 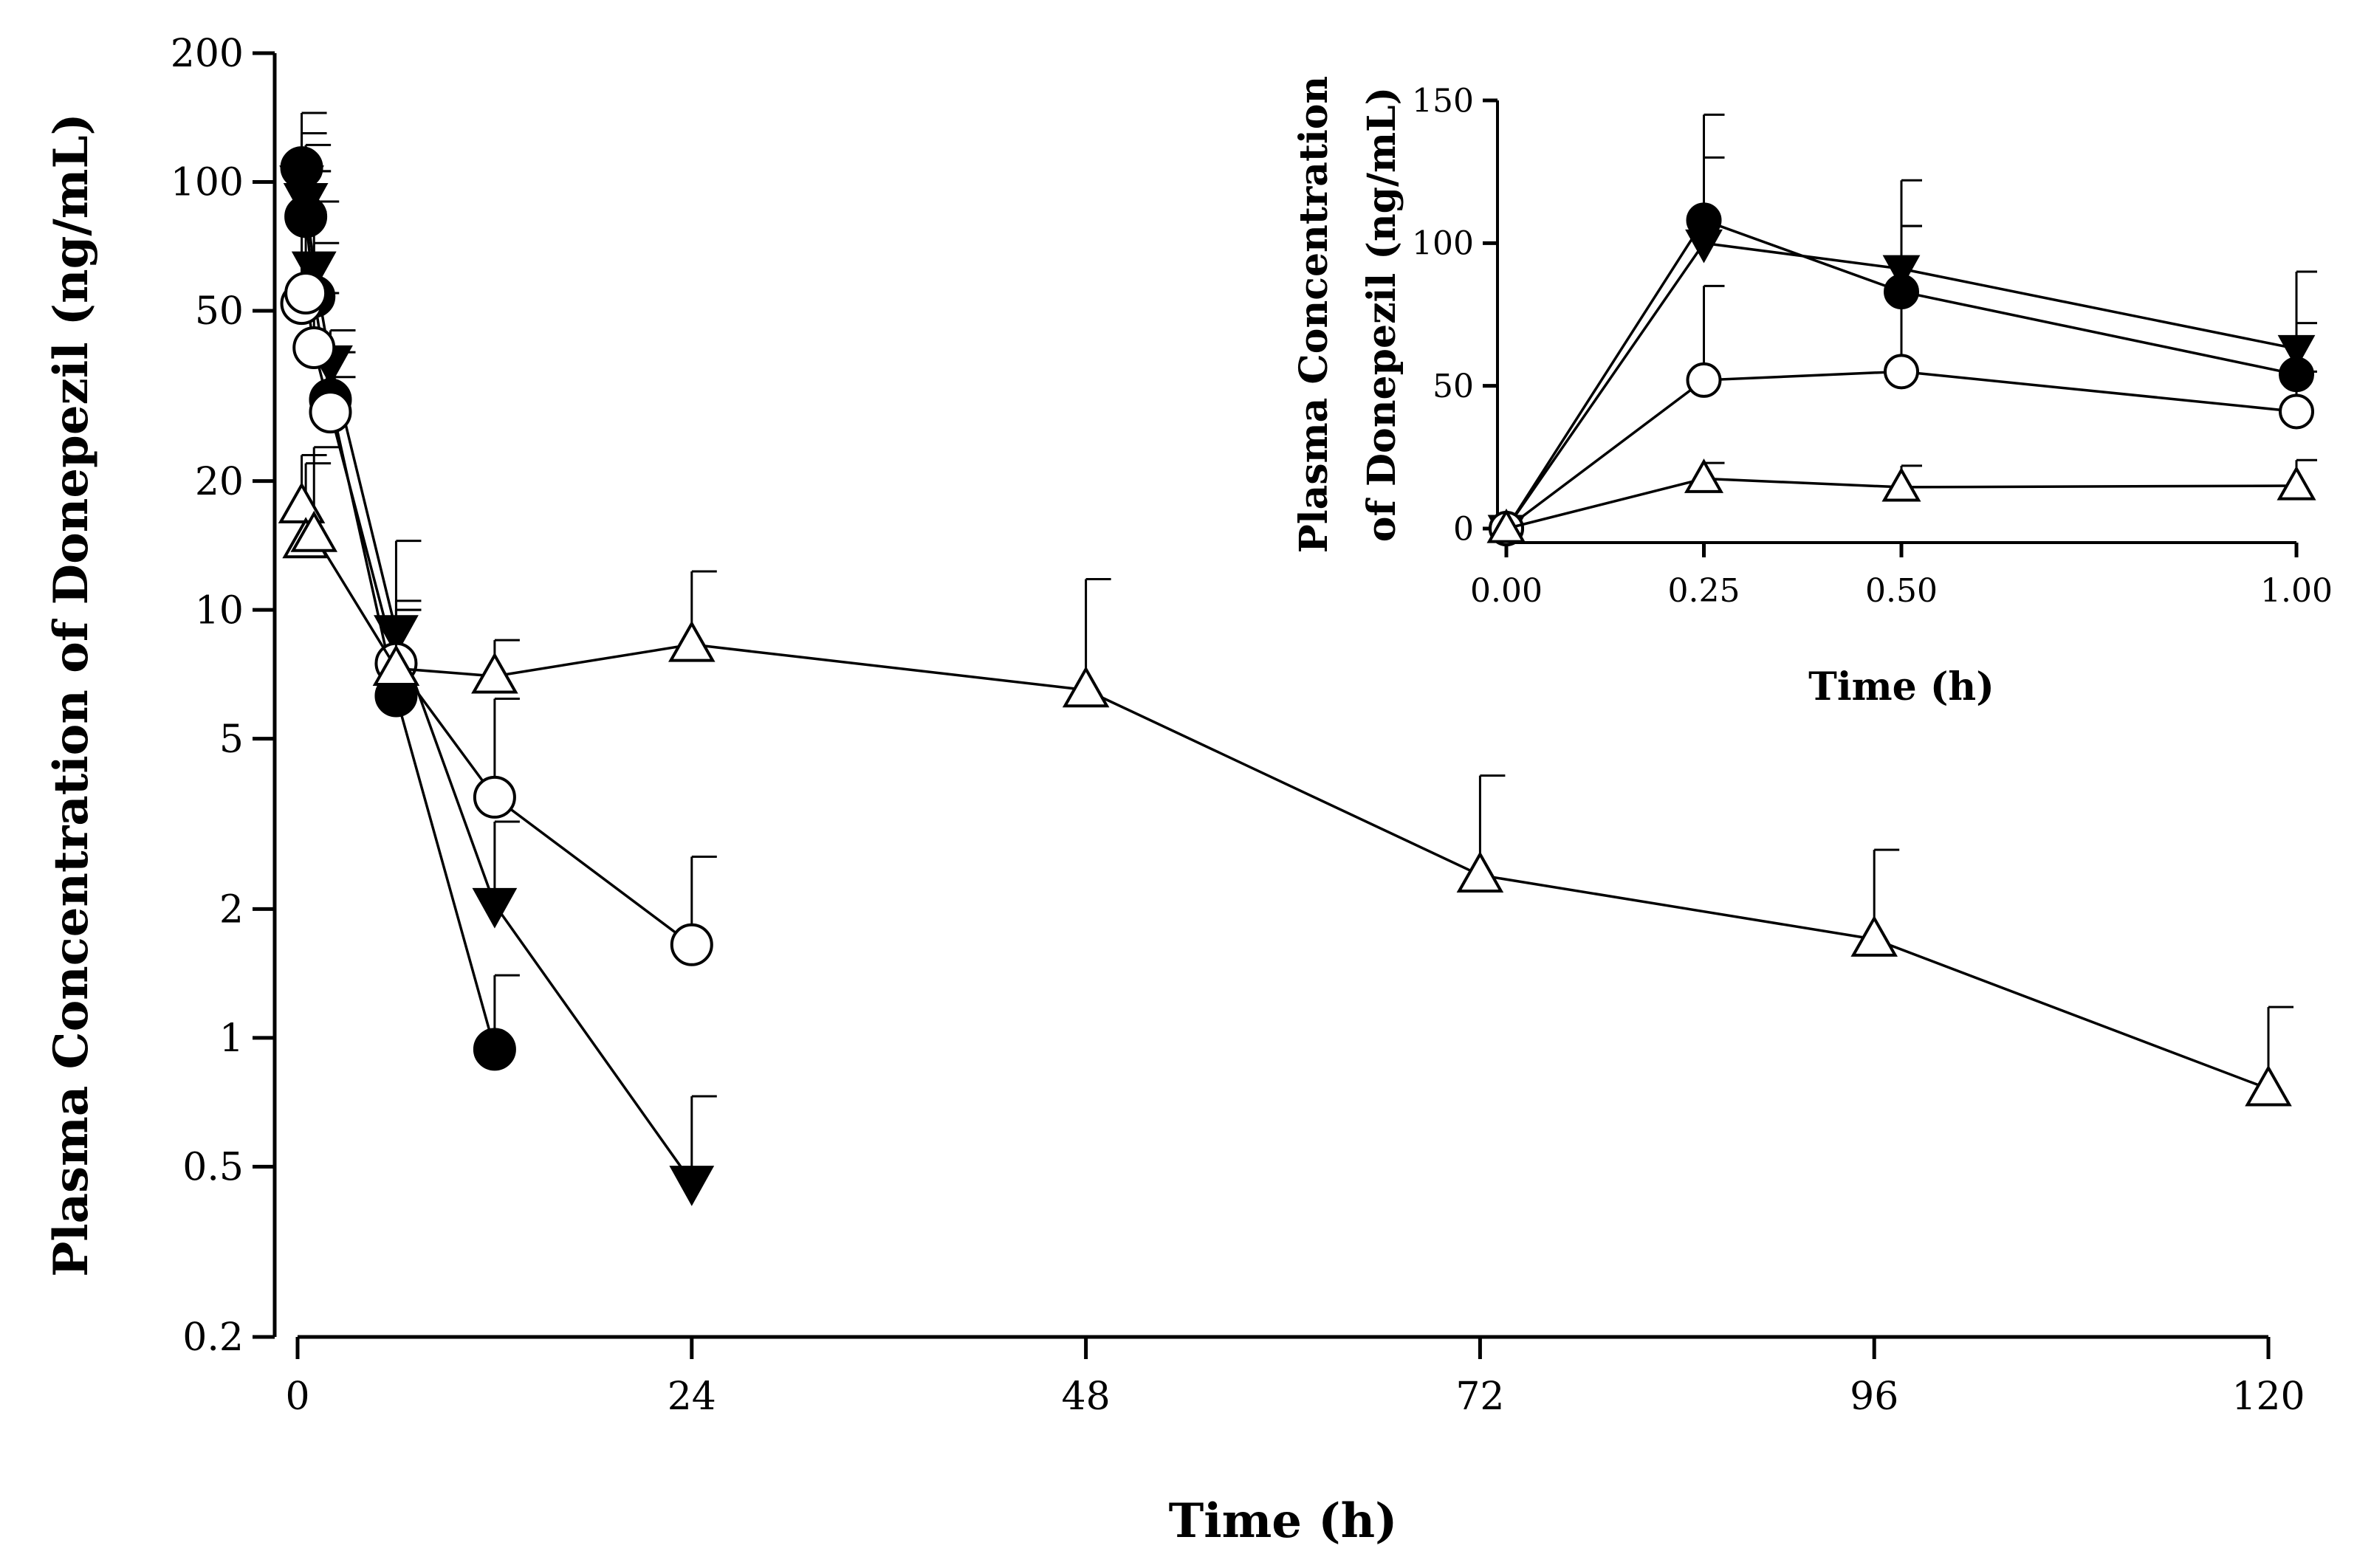 I want to click on main-plot-y-tick-label: 0.2, so click(x=213, y=1338).